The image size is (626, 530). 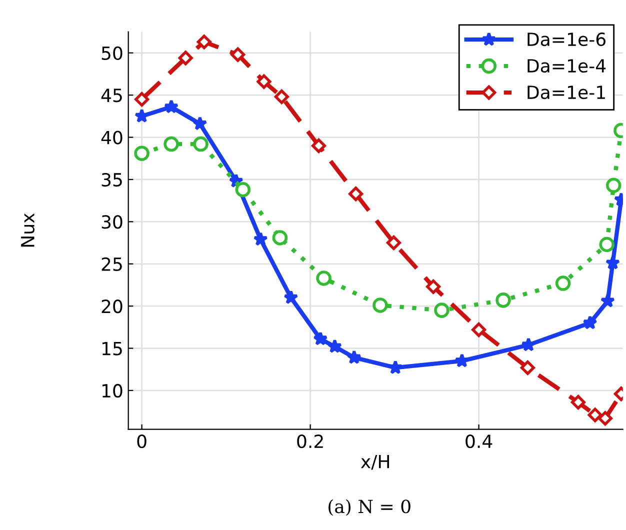 What do you see at coordinates (112, 53) in the screenshot?
I see `y-tick-label: 50` at bounding box center [112, 53].